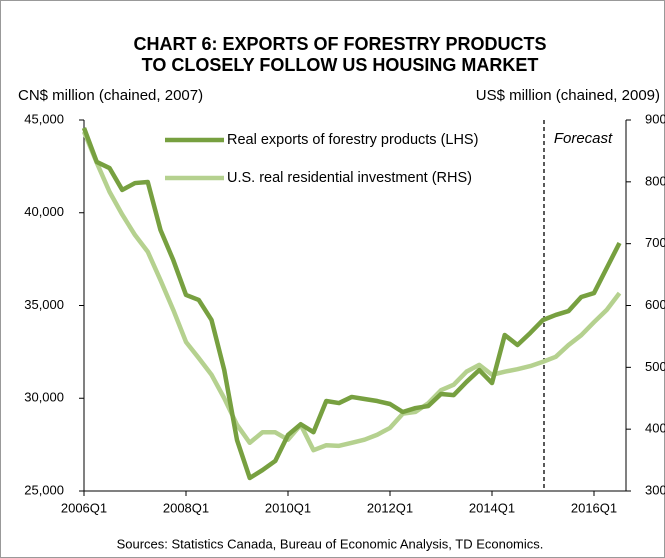 The image size is (665, 558). I want to click on y2-tick-label: 500, so click(655, 366).